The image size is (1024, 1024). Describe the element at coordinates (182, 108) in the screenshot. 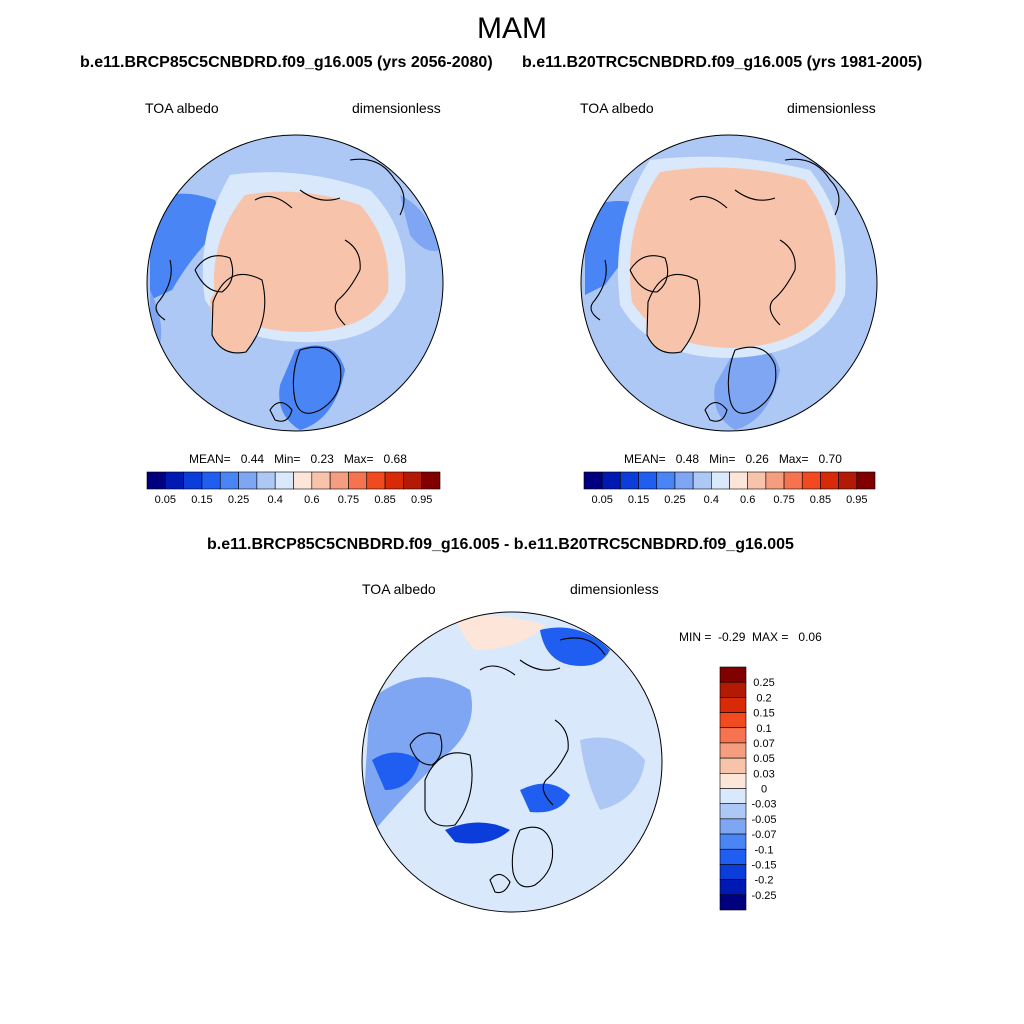

I see `panel-1-variable-label: TOA albedo` at that location.